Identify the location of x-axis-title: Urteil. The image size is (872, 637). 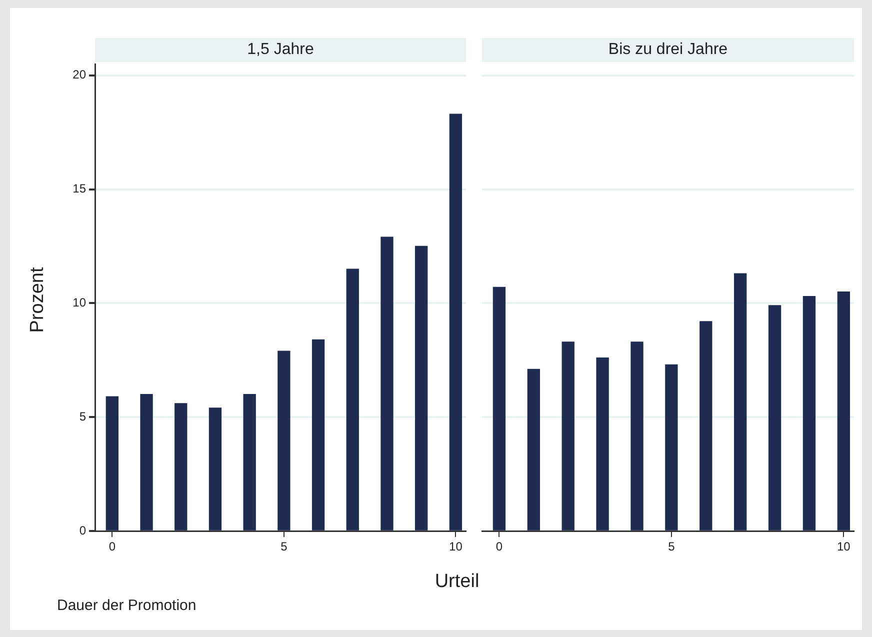
(457, 582).